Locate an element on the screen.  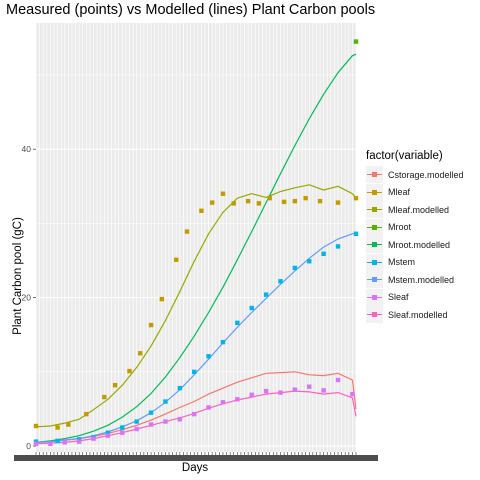
y-tick-label: 20 is located at coordinates (27, 298).